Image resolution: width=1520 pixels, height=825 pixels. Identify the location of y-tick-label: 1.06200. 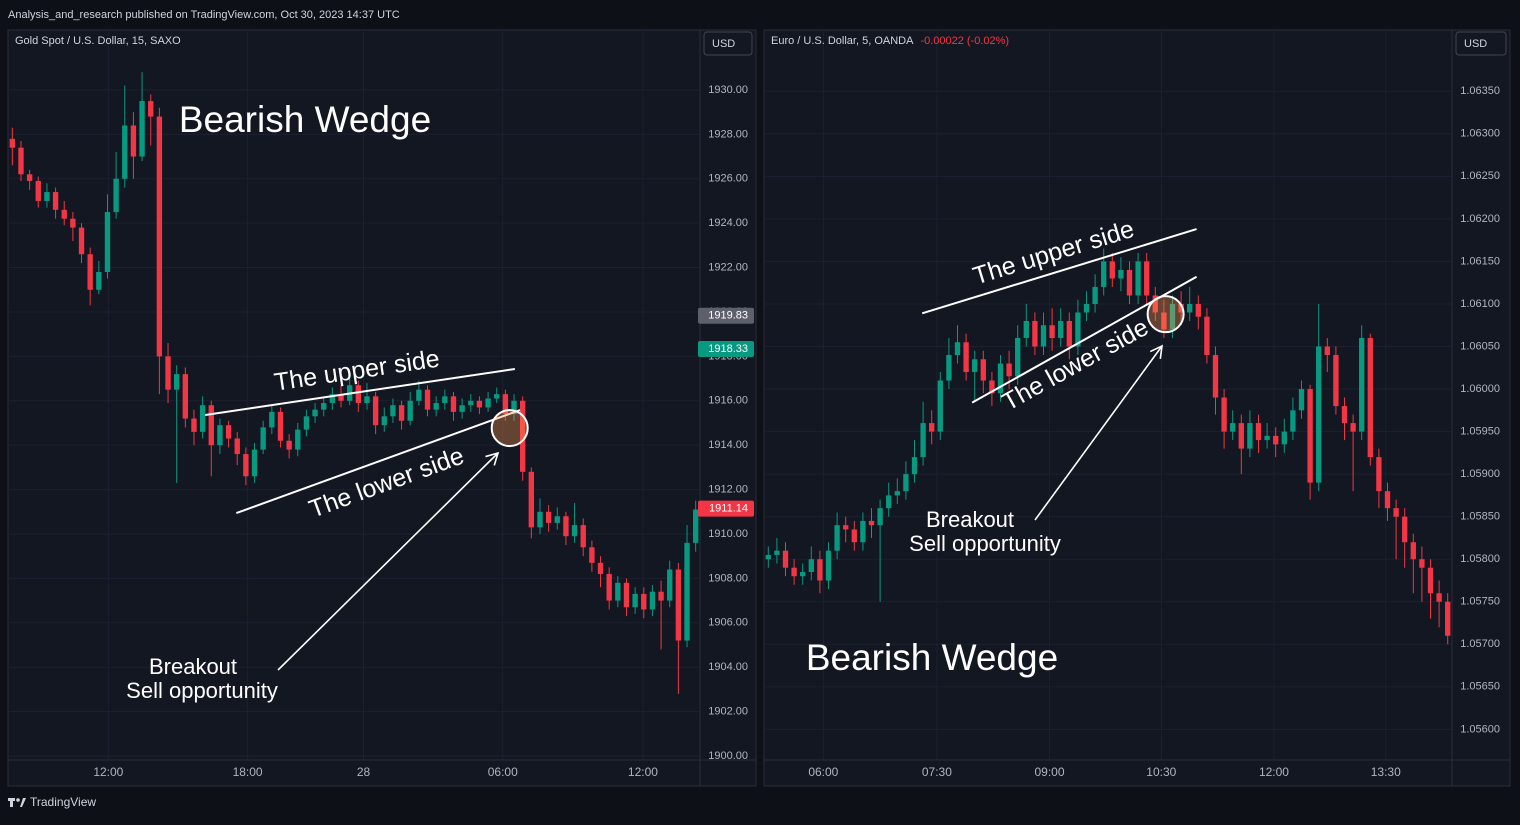
(1480, 219).